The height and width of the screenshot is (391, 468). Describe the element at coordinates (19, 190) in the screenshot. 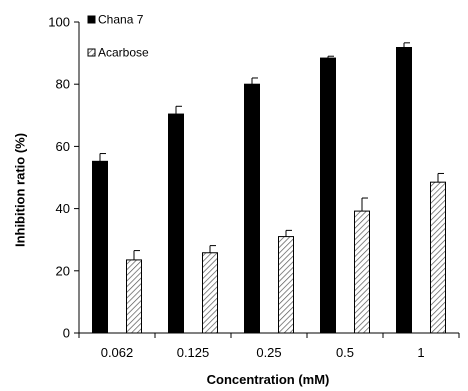

I see `y-axis-title: Inhibition ratio (%)` at that location.